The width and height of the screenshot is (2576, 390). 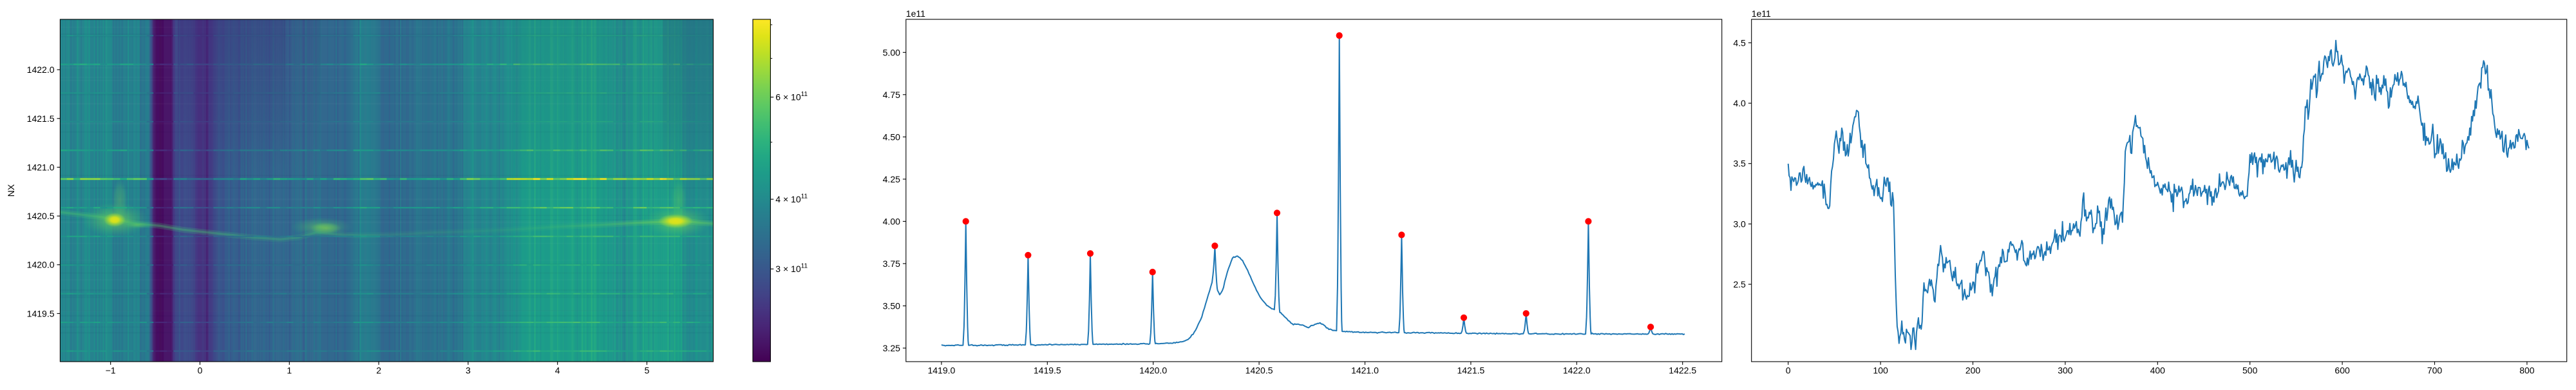 I want to click on svg-text: 200, so click(x=1973, y=370).